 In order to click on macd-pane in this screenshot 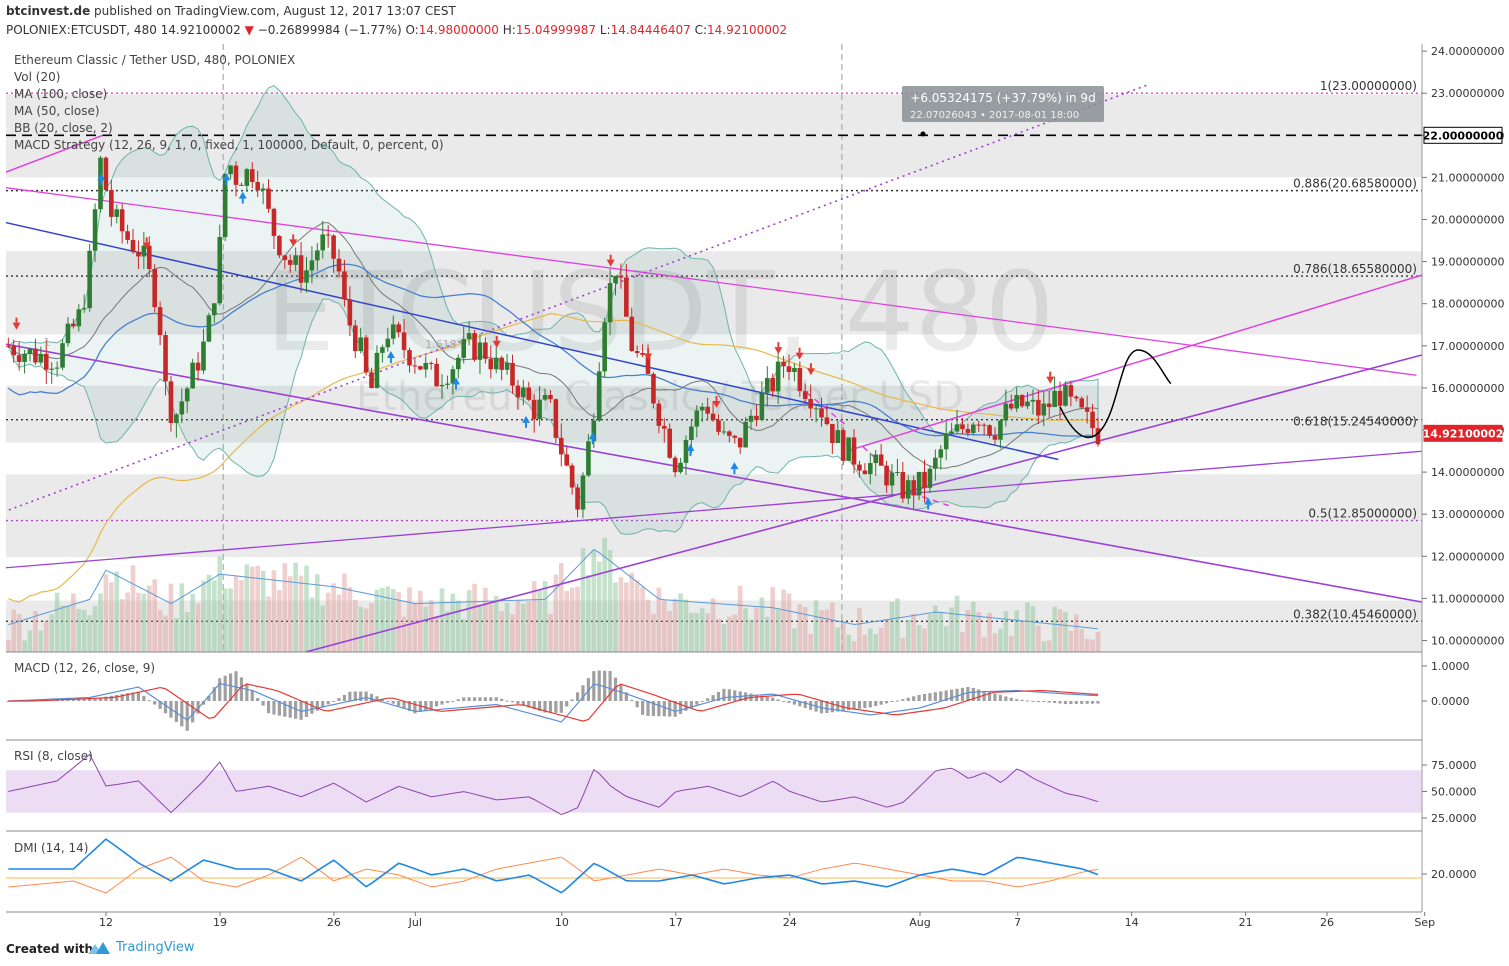, I will do `click(553, 700)`.